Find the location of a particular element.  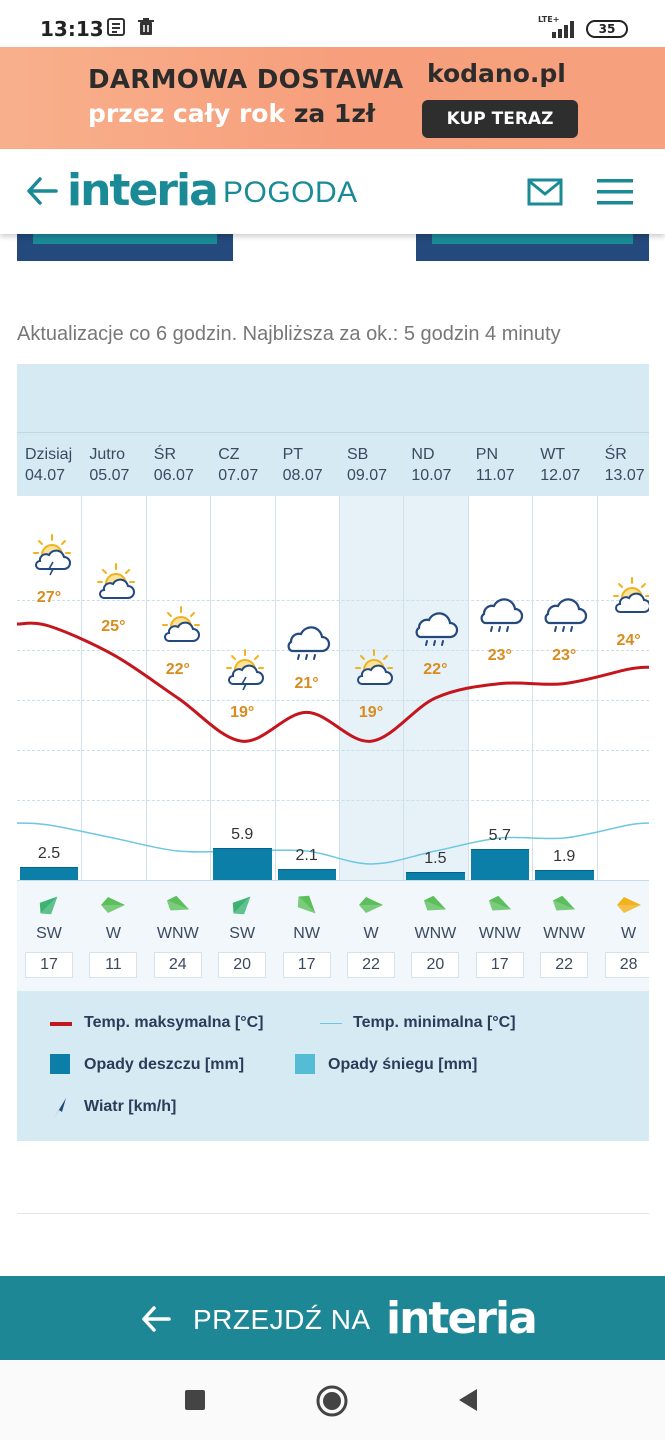

day-date: 05.07 is located at coordinates (109, 475).